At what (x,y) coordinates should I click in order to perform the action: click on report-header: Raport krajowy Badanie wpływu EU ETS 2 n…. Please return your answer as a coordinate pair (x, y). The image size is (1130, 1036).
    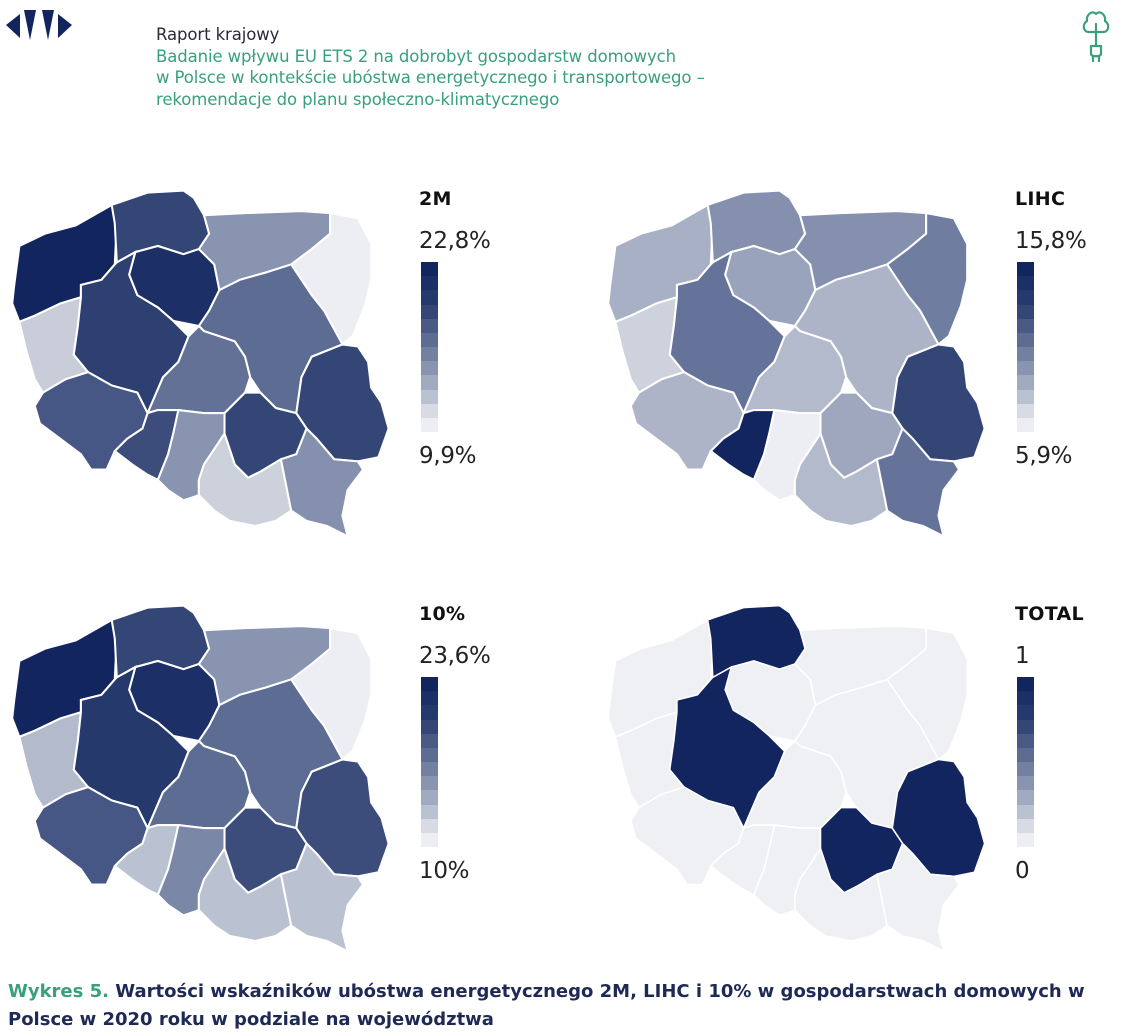
    Looking at the image, I should click on (430, 67).